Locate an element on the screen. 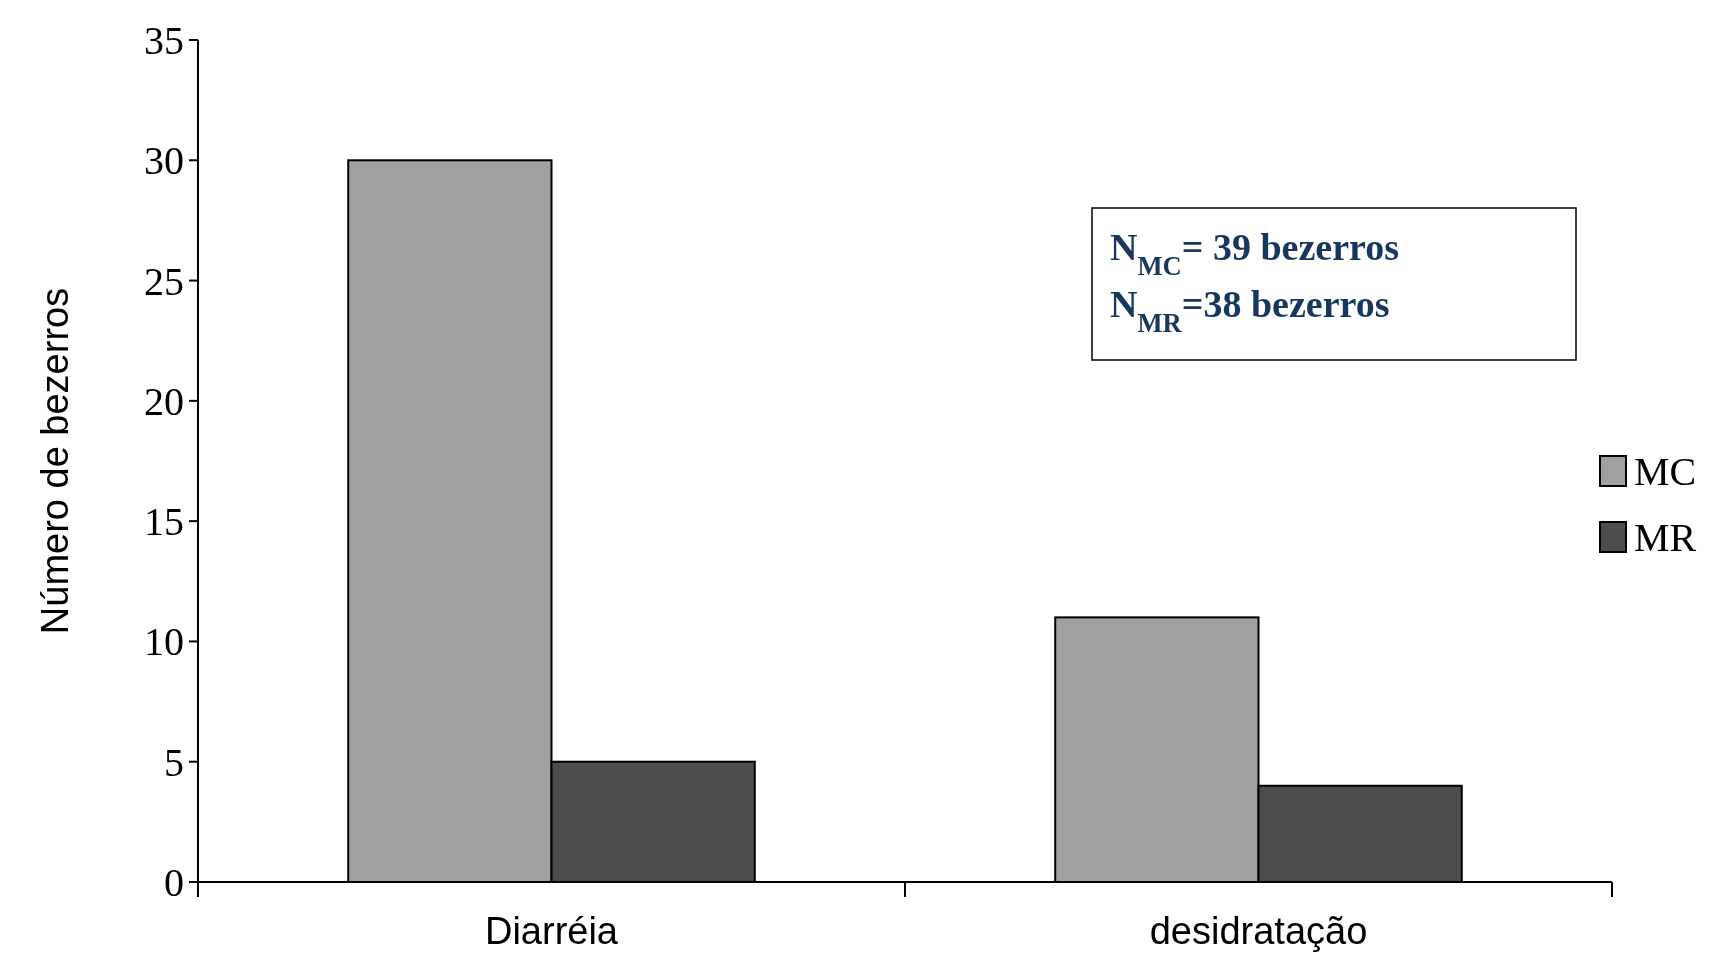 The image size is (1719, 964). x-tick-label: desidratação is located at coordinates (1258, 931).